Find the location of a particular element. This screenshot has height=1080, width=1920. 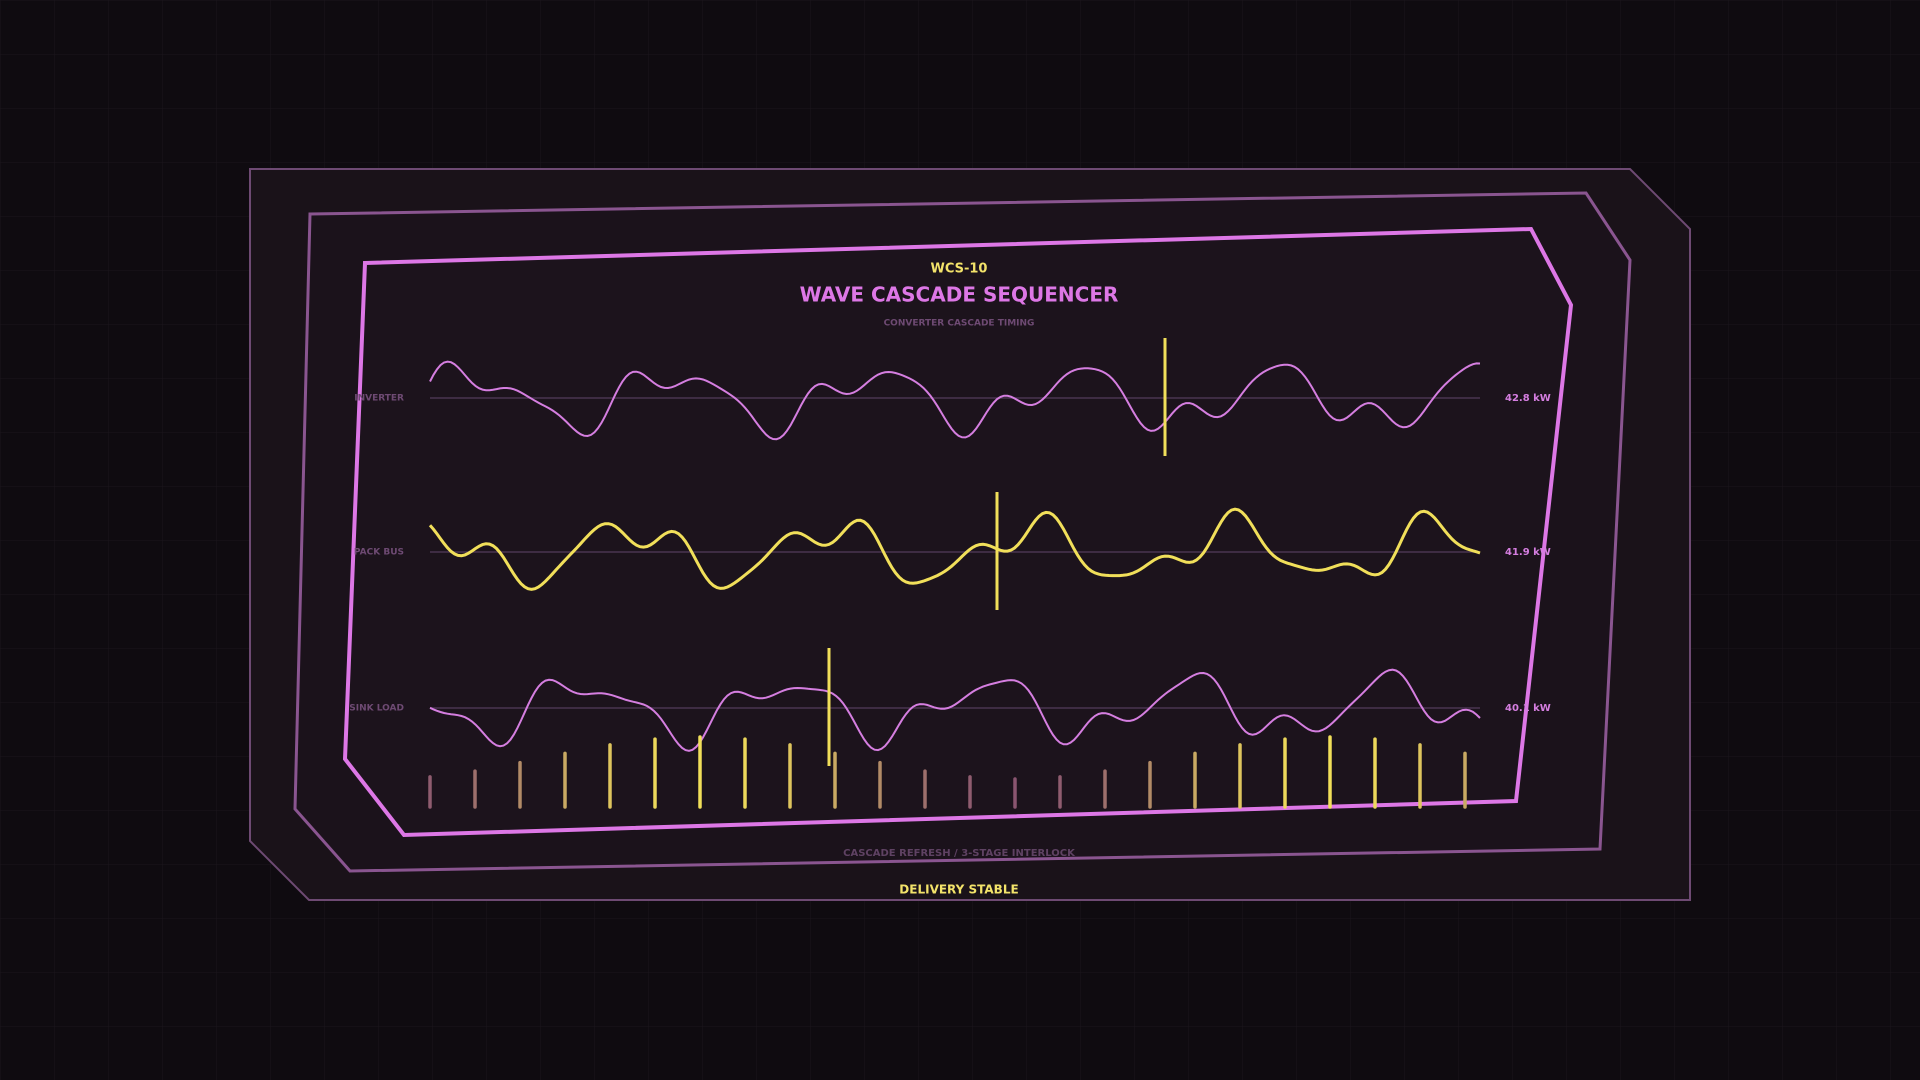

panel-subtitle: CONVERTER CASCADE TIMING is located at coordinates (959, 324).